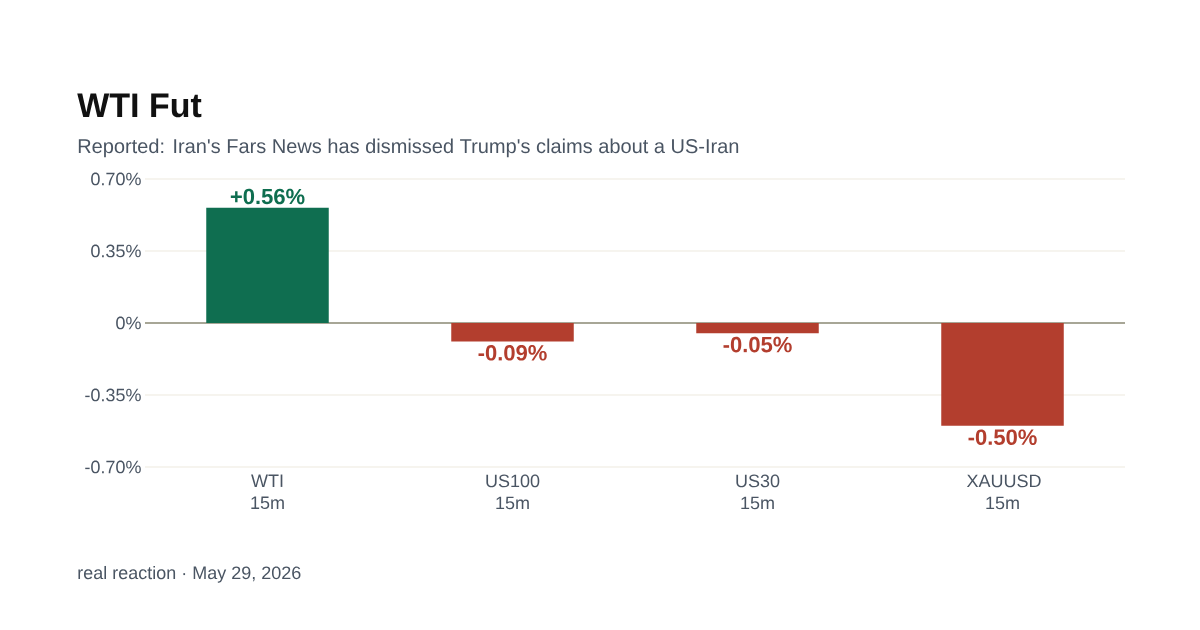 The width and height of the screenshot is (1200, 630). What do you see at coordinates (267, 196) in the screenshot?
I see `data-label: +0.56%` at bounding box center [267, 196].